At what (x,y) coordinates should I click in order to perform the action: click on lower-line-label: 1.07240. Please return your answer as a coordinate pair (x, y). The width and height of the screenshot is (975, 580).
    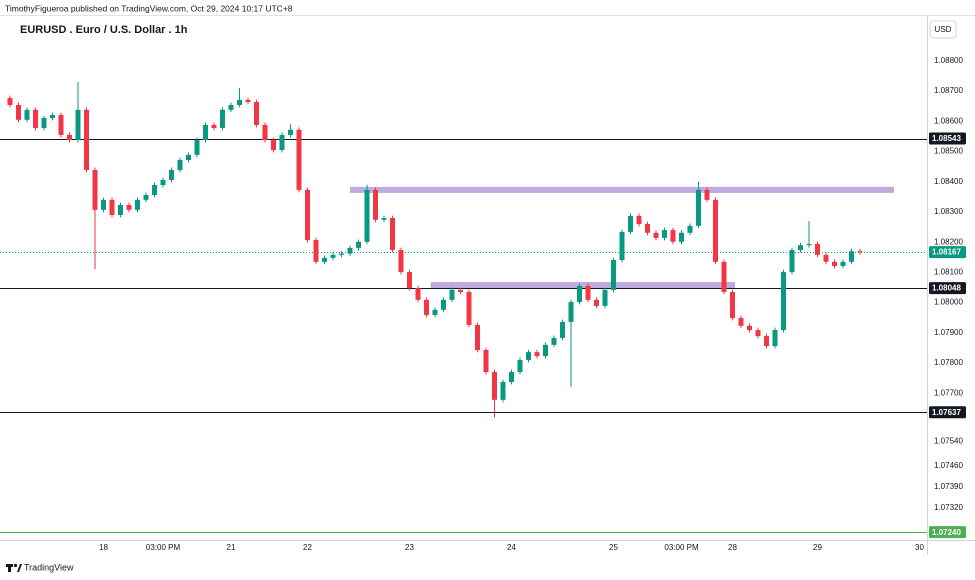
    Looking at the image, I should click on (946, 532).